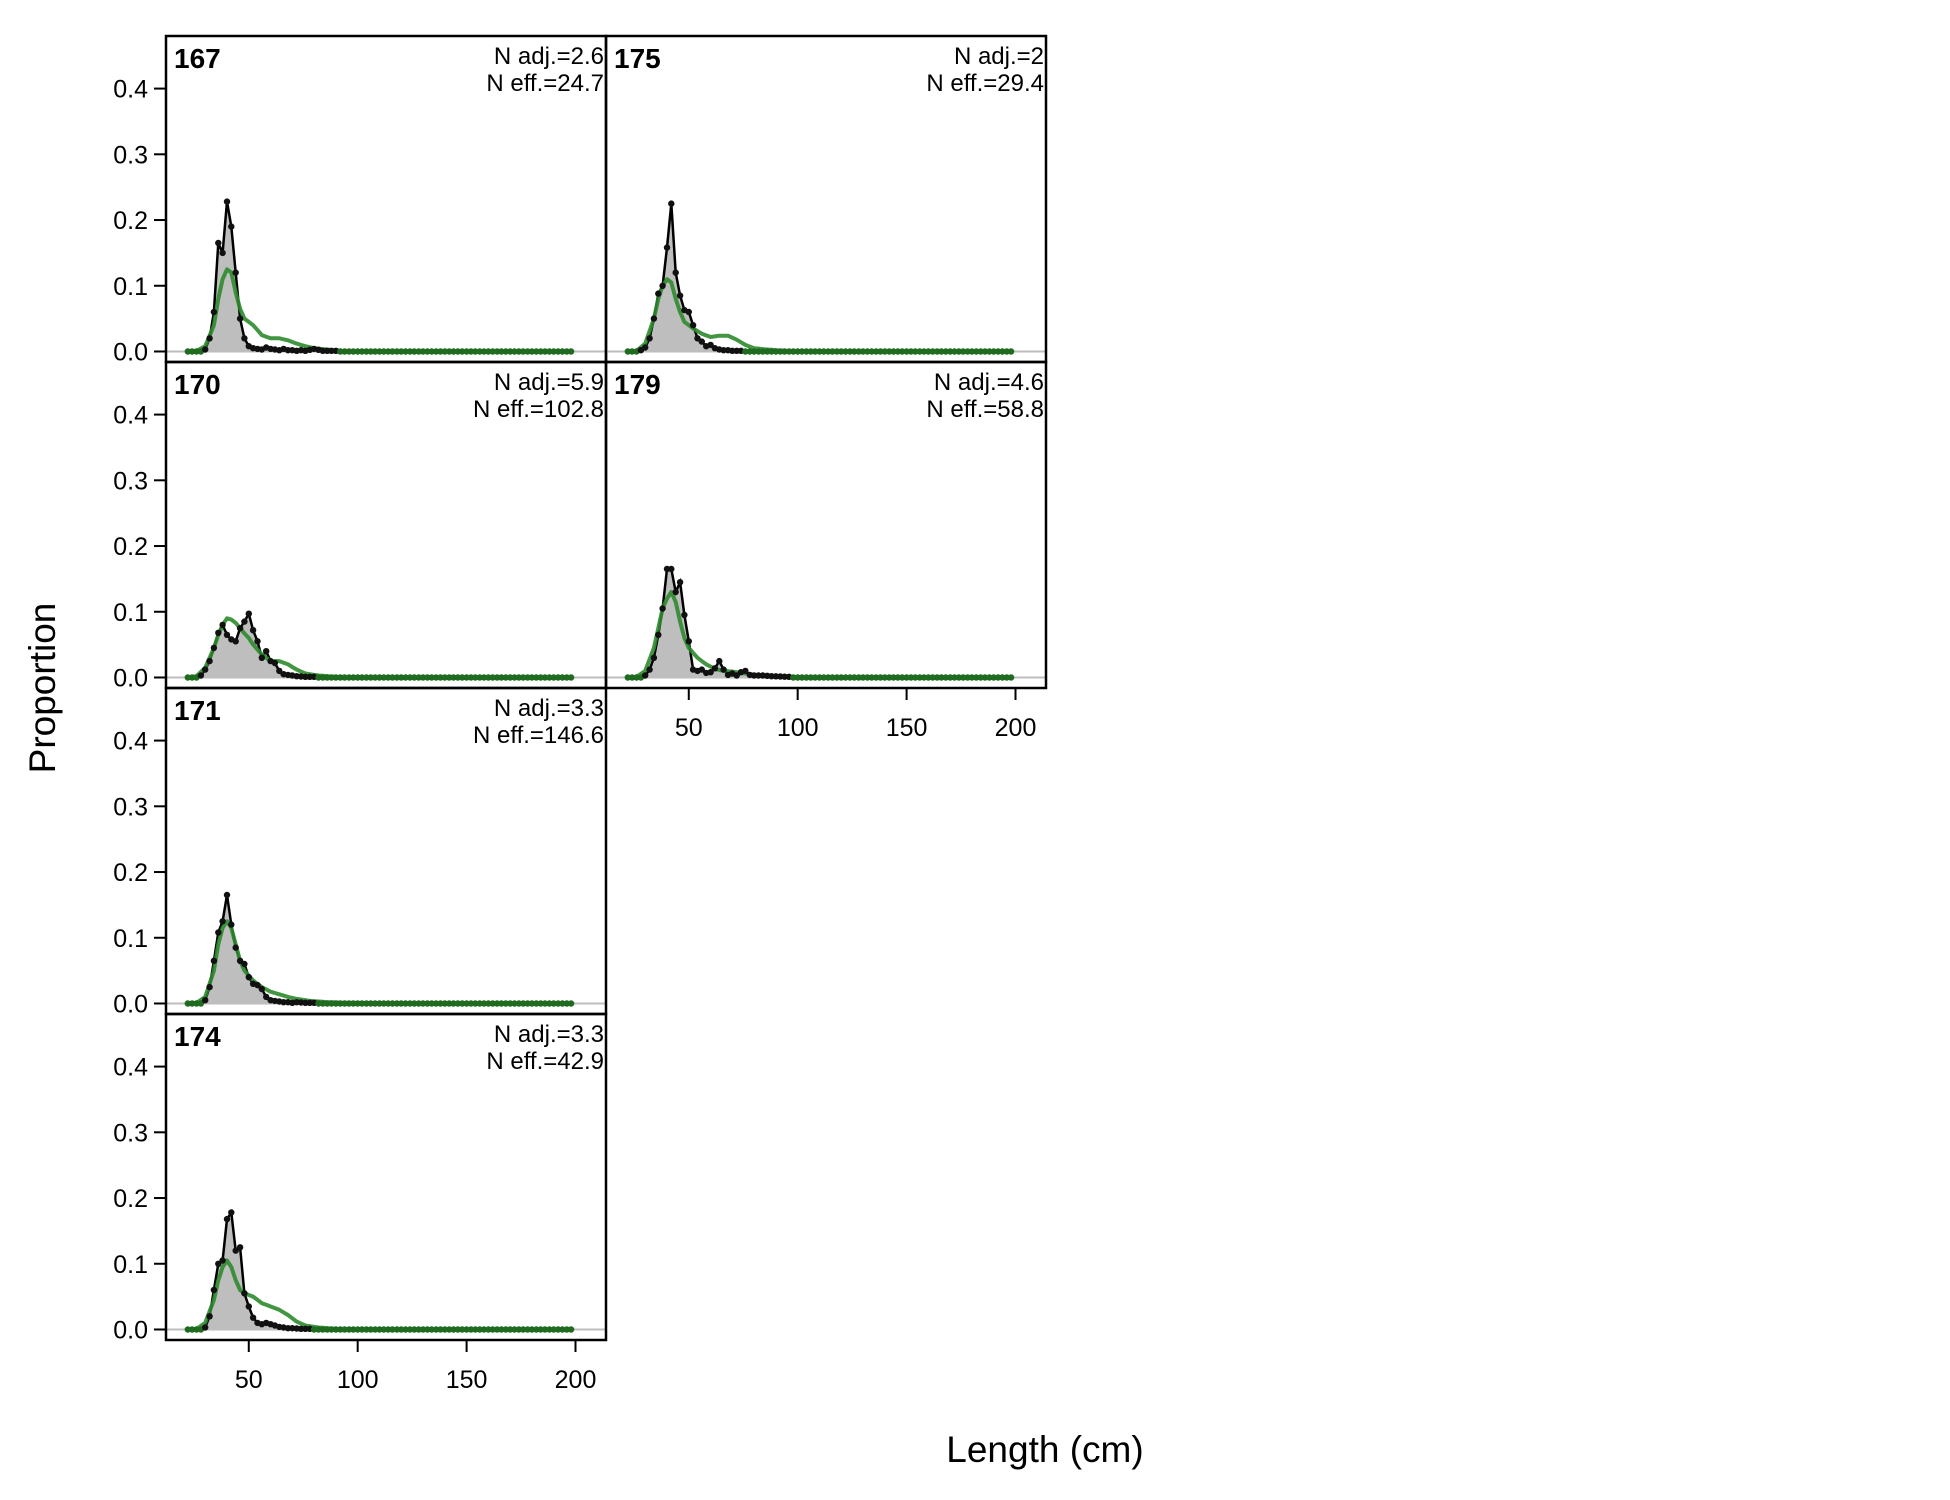  Describe the element at coordinates (545, 83) in the screenshot. I see `n-eff-label: N eff.=24.7` at that location.